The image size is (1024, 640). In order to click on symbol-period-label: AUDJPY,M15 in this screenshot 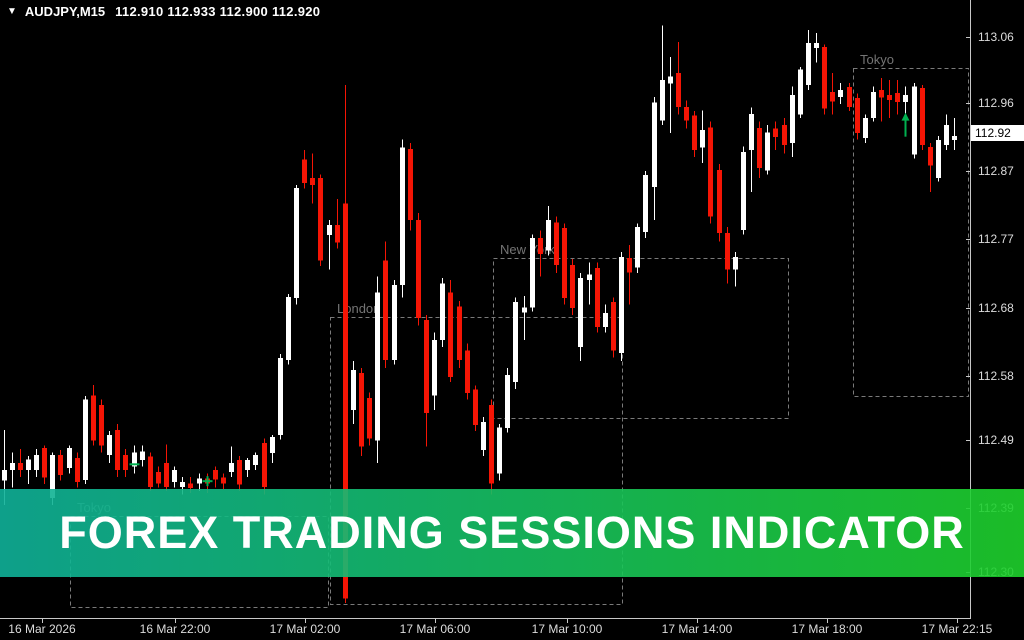, I will do `click(65, 11)`.